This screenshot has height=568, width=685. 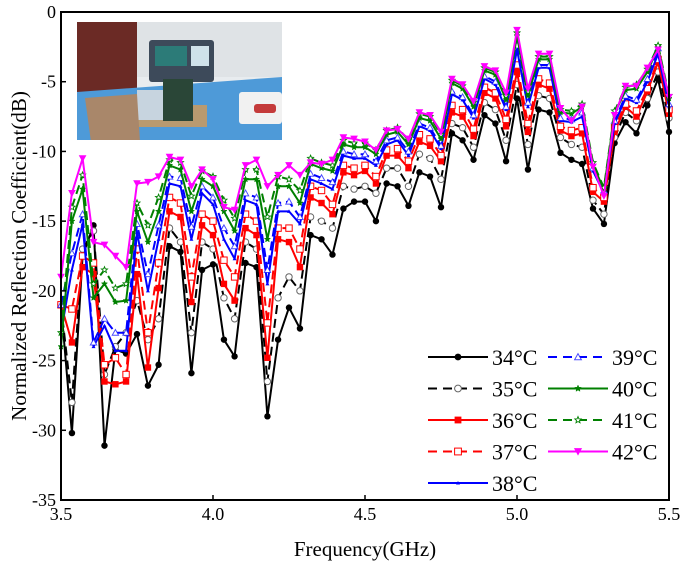 I want to click on y-axis-label: Normalized Reflection Coefficient(dB), so click(x=19, y=256).